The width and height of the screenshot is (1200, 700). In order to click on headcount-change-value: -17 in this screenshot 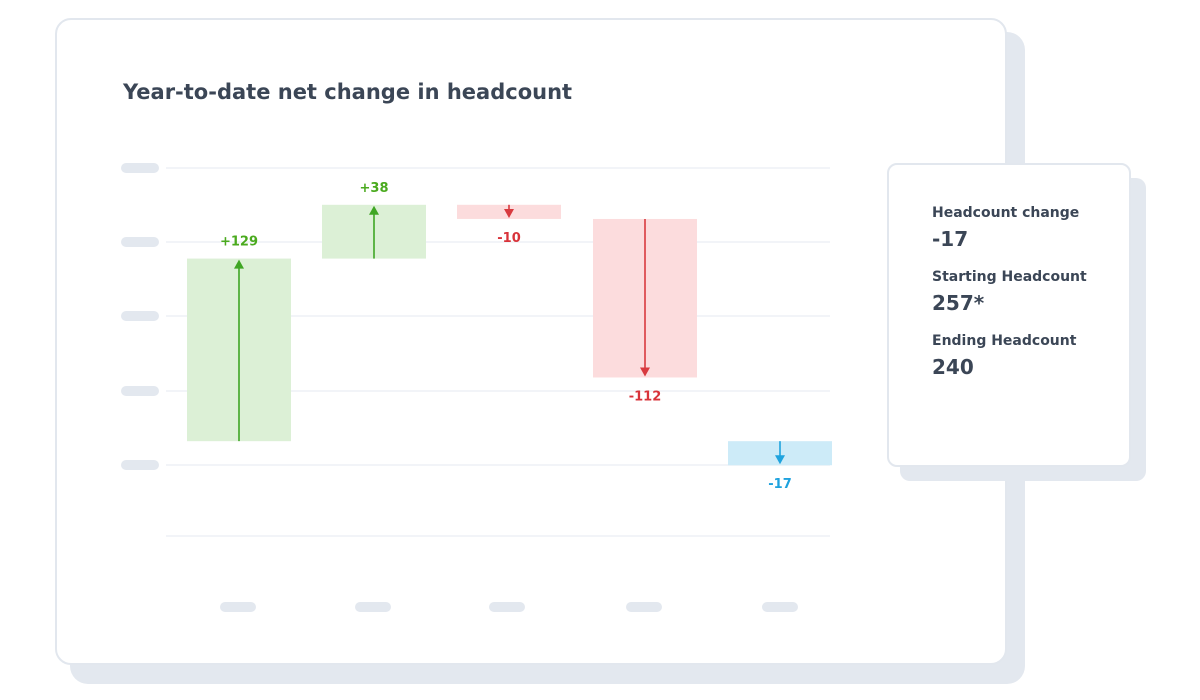, I will do `click(950, 239)`.